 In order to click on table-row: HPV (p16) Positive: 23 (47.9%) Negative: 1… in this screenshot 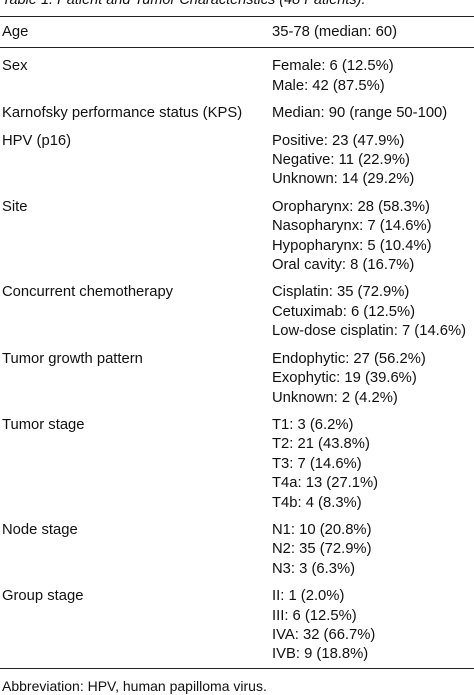, I will do `click(237, 160)`.